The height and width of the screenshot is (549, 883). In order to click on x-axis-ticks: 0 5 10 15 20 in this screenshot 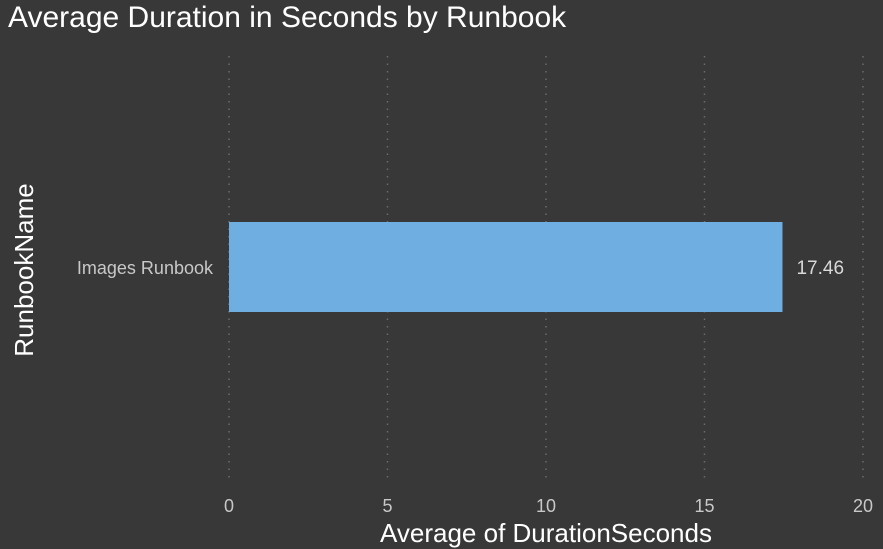, I will do `click(548, 506)`.